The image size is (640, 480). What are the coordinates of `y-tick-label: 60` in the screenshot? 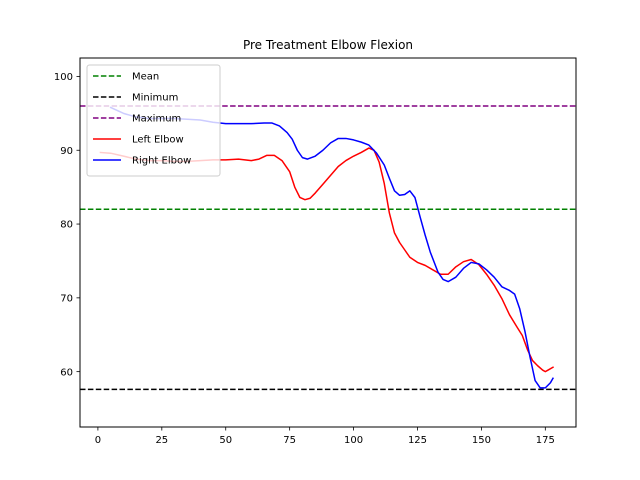 It's located at (66, 372).